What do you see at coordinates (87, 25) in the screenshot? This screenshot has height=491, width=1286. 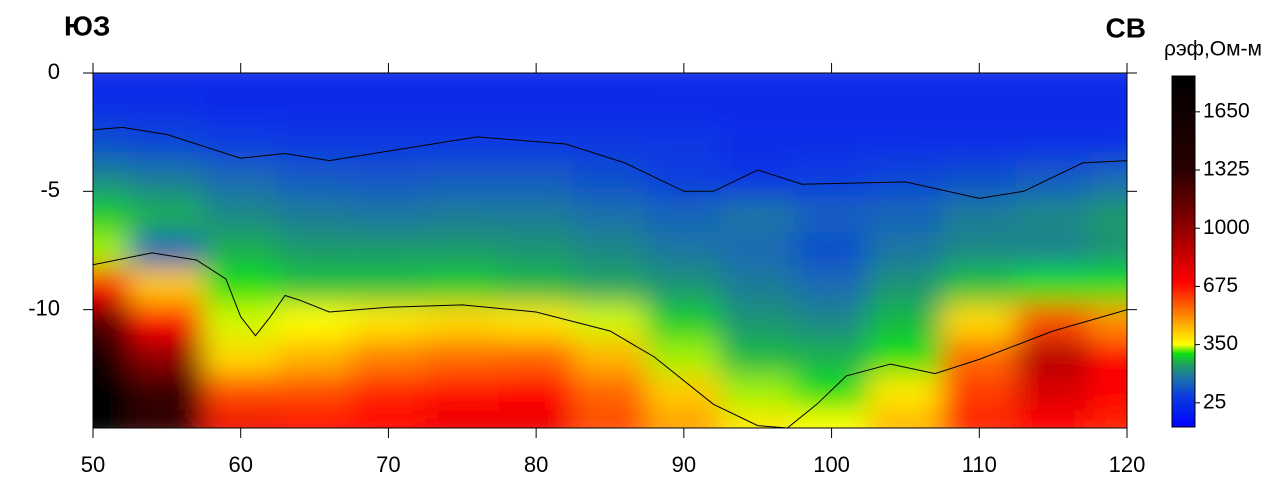 I see `left-label: ЮЗ` at bounding box center [87, 25].